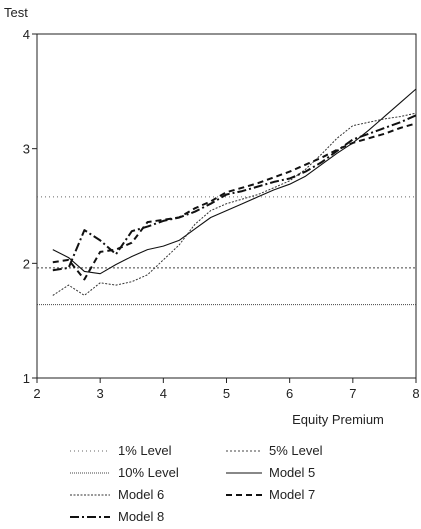 Image resolution: width=421 pixels, height=529 pixels. What do you see at coordinates (141, 494) in the screenshot?
I see `legend-label: Model 6` at bounding box center [141, 494].